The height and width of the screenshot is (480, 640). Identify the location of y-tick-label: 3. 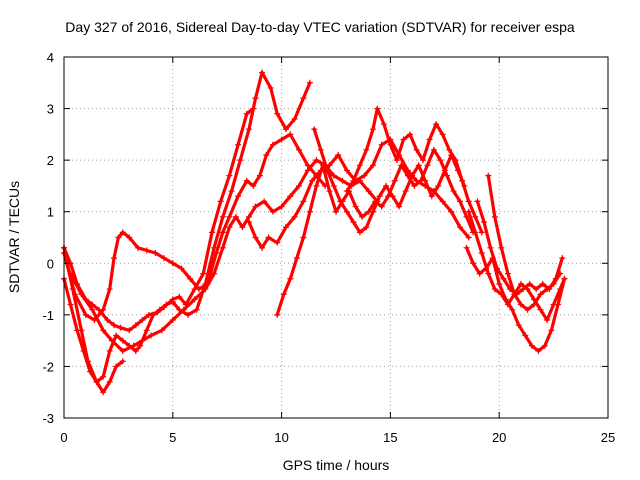
(50, 109).